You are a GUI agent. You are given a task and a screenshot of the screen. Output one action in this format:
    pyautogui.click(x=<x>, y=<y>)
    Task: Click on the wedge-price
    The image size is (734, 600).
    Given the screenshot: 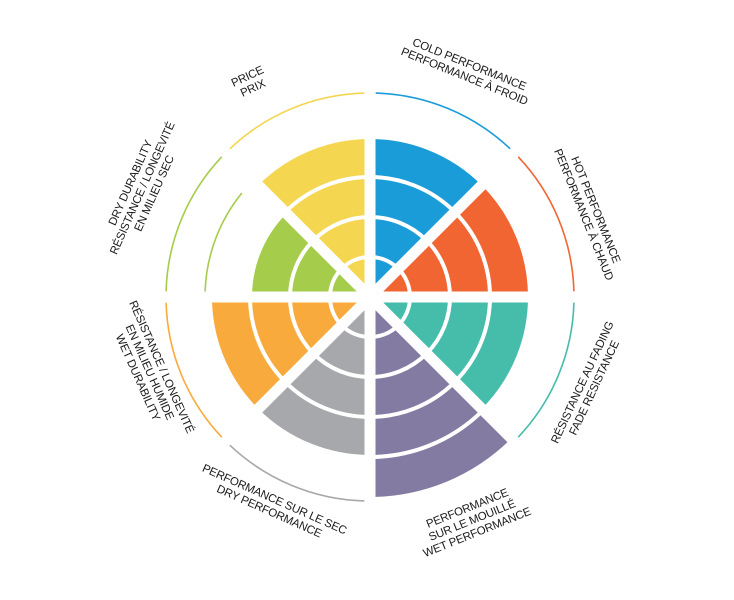 What is the action you would take?
    pyautogui.click(x=313, y=217)
    